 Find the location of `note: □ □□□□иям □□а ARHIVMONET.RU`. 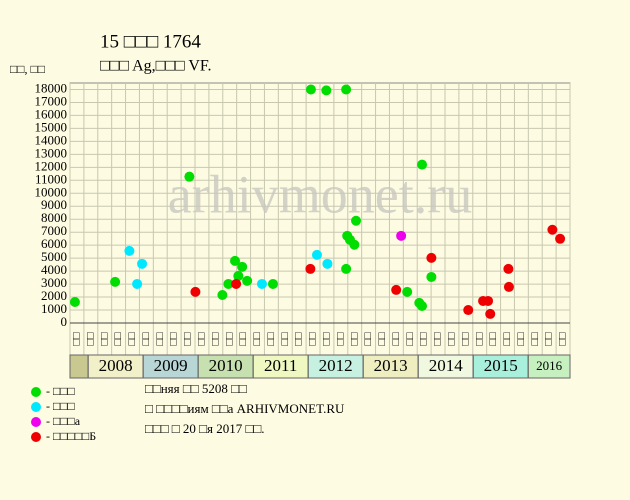

note: □ □□□□иям □□а ARHIVMONET.RU is located at coordinates (245, 408).